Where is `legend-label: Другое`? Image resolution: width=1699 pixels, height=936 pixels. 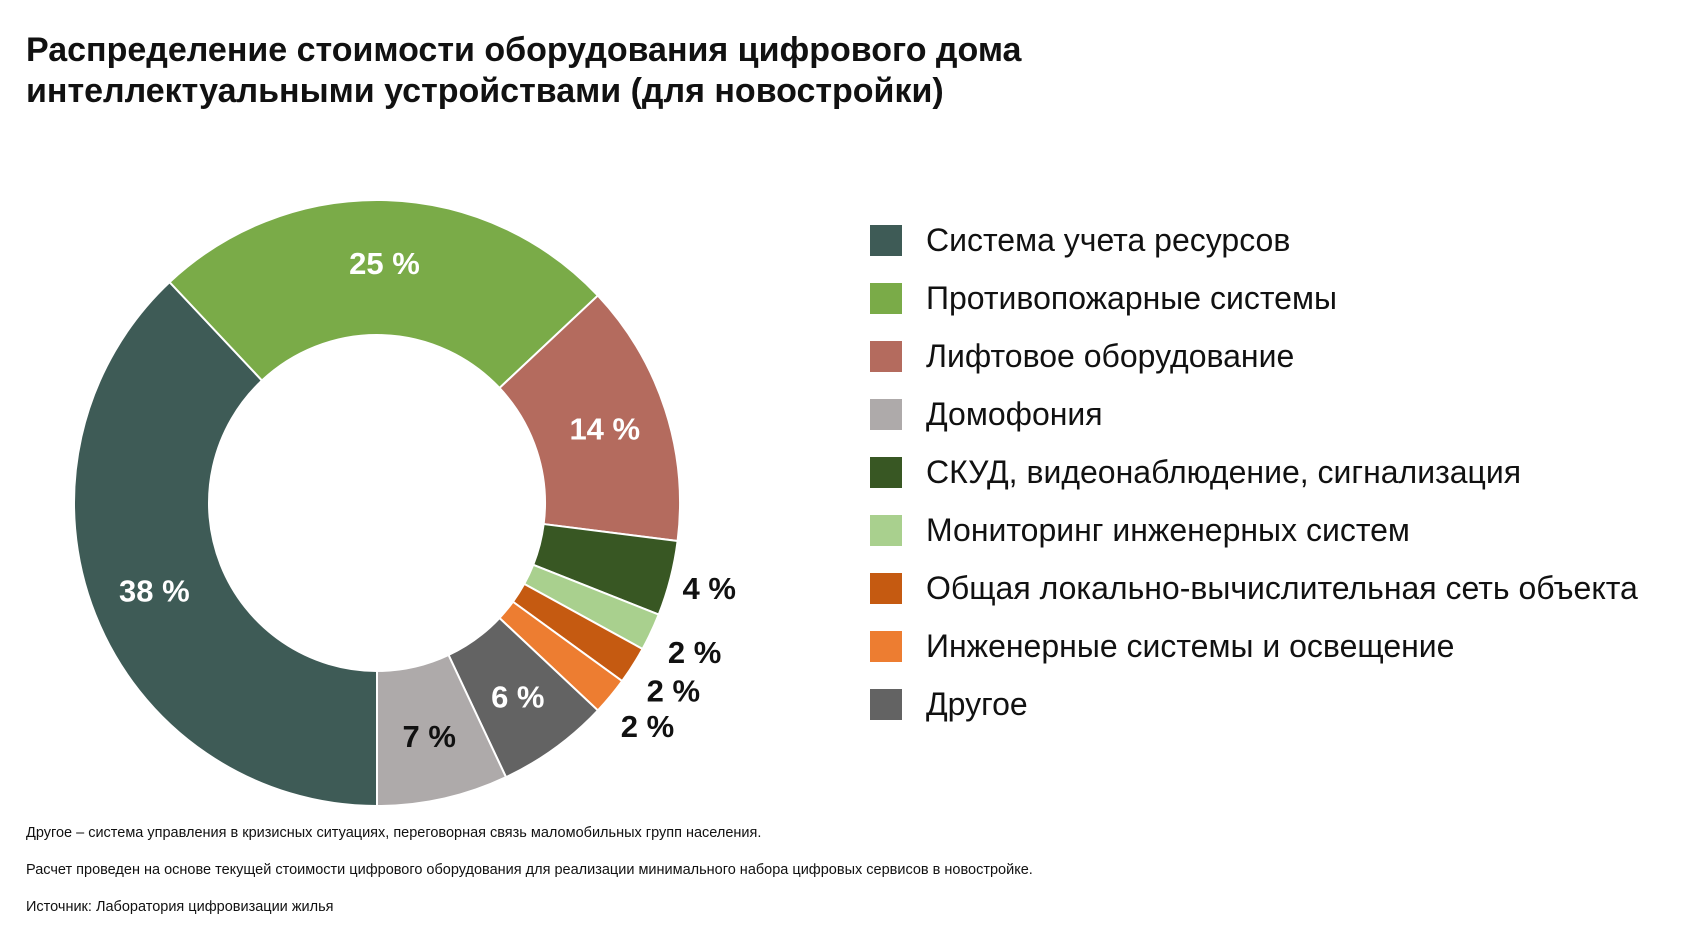
legend-label: Другое is located at coordinates (977, 704).